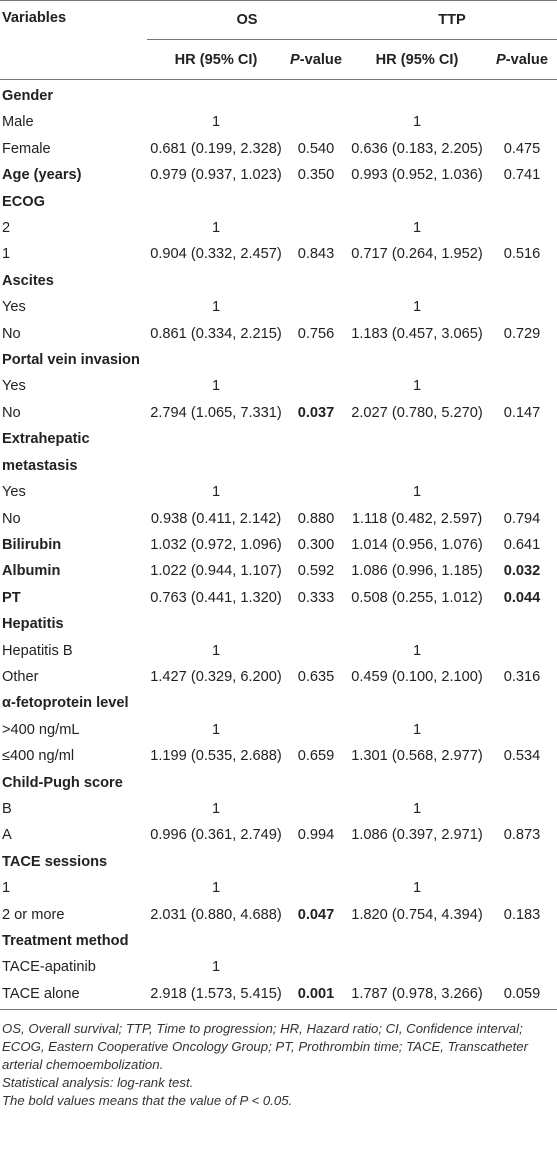  I want to click on table-row: >400 ng/mL 1 1, so click(278, 730).